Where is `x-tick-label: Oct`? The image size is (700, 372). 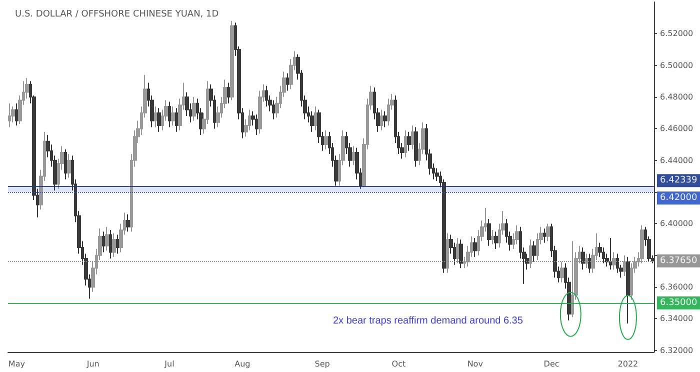 x-tick-label: Oct is located at coordinates (399, 364).